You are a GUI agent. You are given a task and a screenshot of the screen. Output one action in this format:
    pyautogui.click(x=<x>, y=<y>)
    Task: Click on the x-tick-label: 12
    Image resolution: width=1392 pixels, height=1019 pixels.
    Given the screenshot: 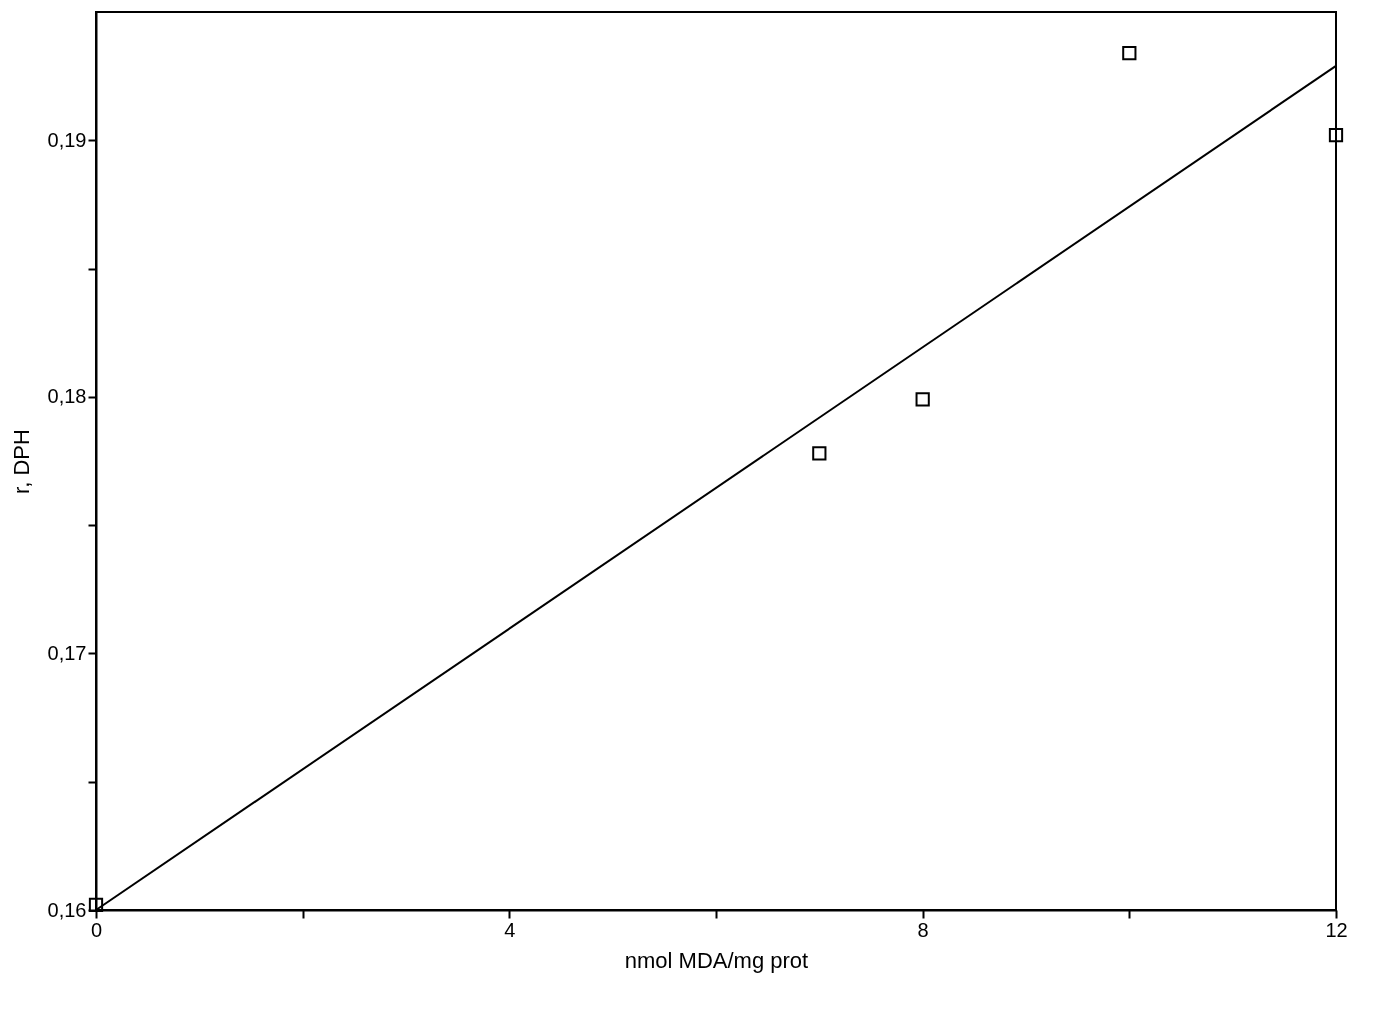 What is the action you would take?
    pyautogui.click(x=1336, y=929)
    